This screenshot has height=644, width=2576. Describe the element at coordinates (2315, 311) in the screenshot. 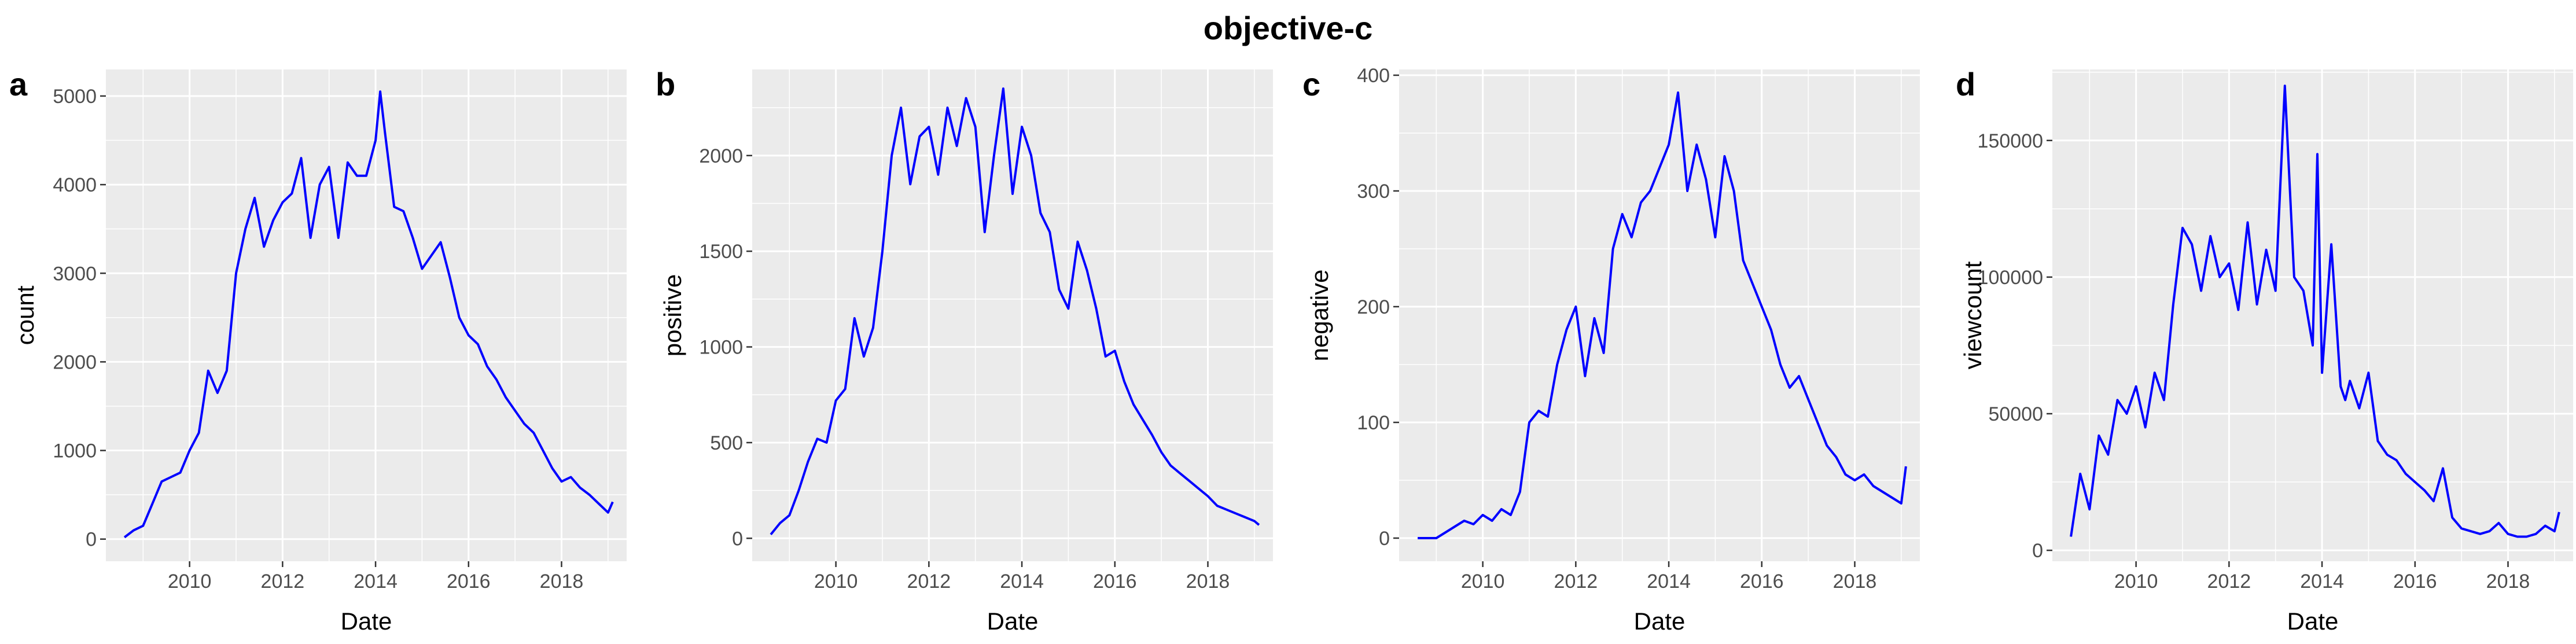

I see `series-line-viewcount` at that location.